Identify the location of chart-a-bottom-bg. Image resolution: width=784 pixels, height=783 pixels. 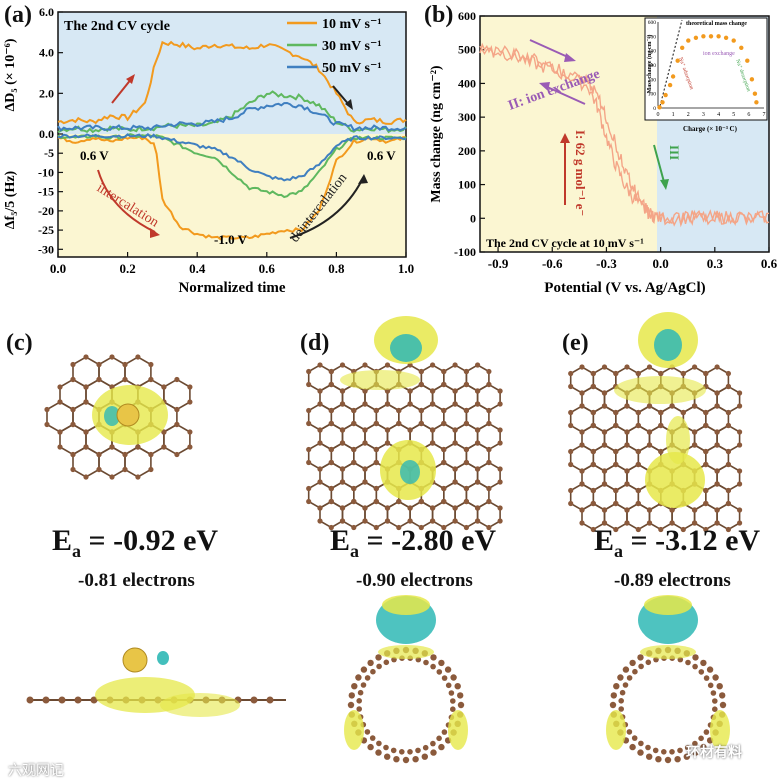
(232, 195).